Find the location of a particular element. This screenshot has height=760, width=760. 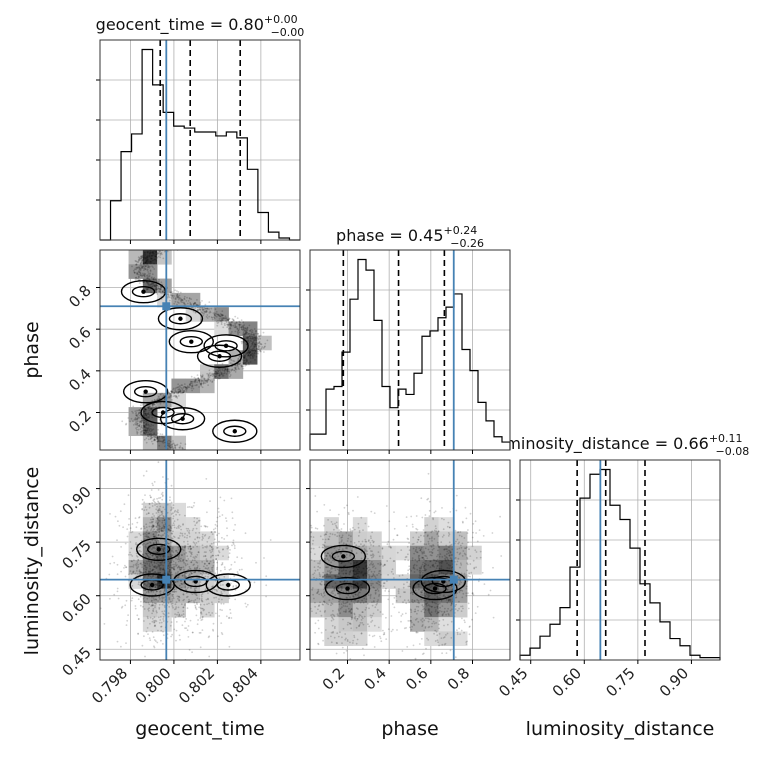

density-panel-phase-vs-luminosity_distance: 0.2 0.4 0.6 0.8 is located at coordinates (408, 576).